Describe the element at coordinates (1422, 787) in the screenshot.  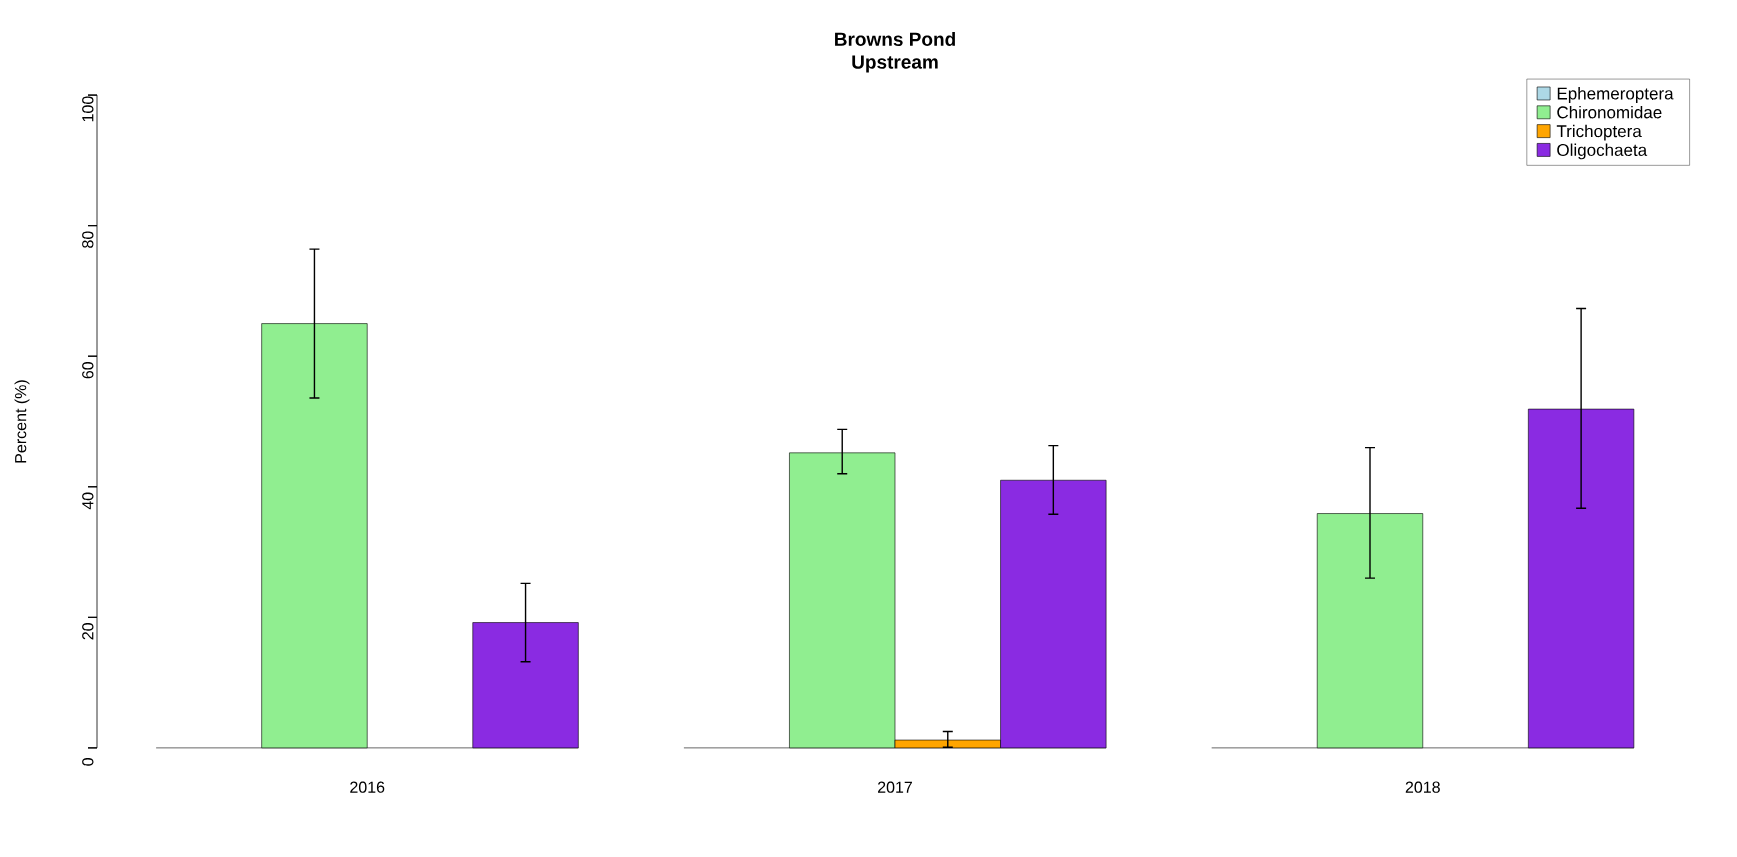
I see `x-tick-label: 2018` at that location.